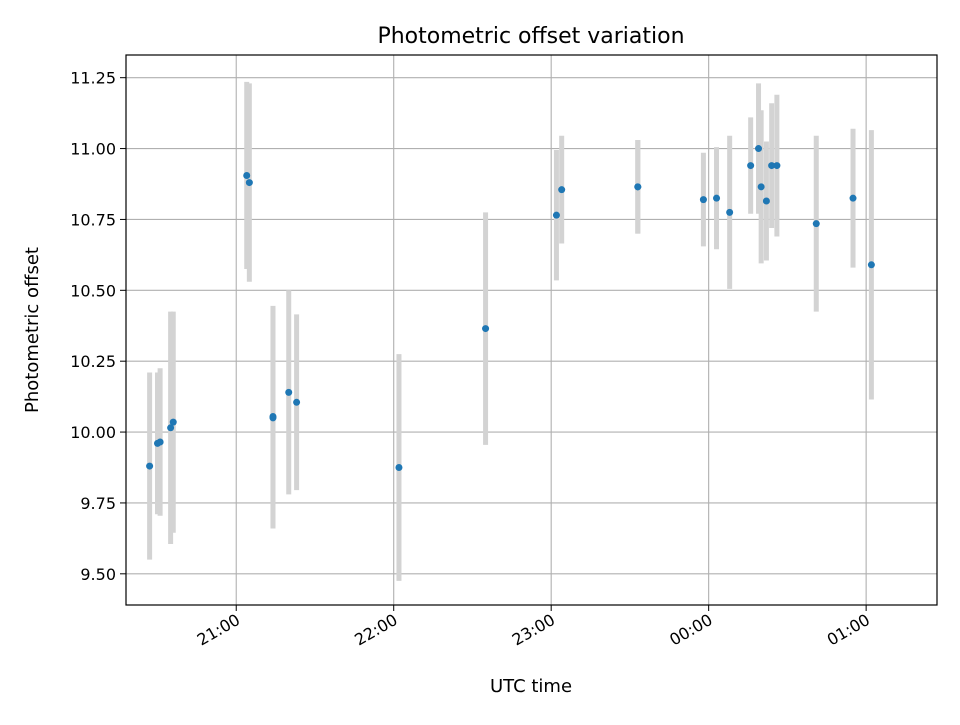 Image resolution: width=960 pixels, height=725 pixels. I want to click on y-tick-label: 10.75, so click(93, 219).